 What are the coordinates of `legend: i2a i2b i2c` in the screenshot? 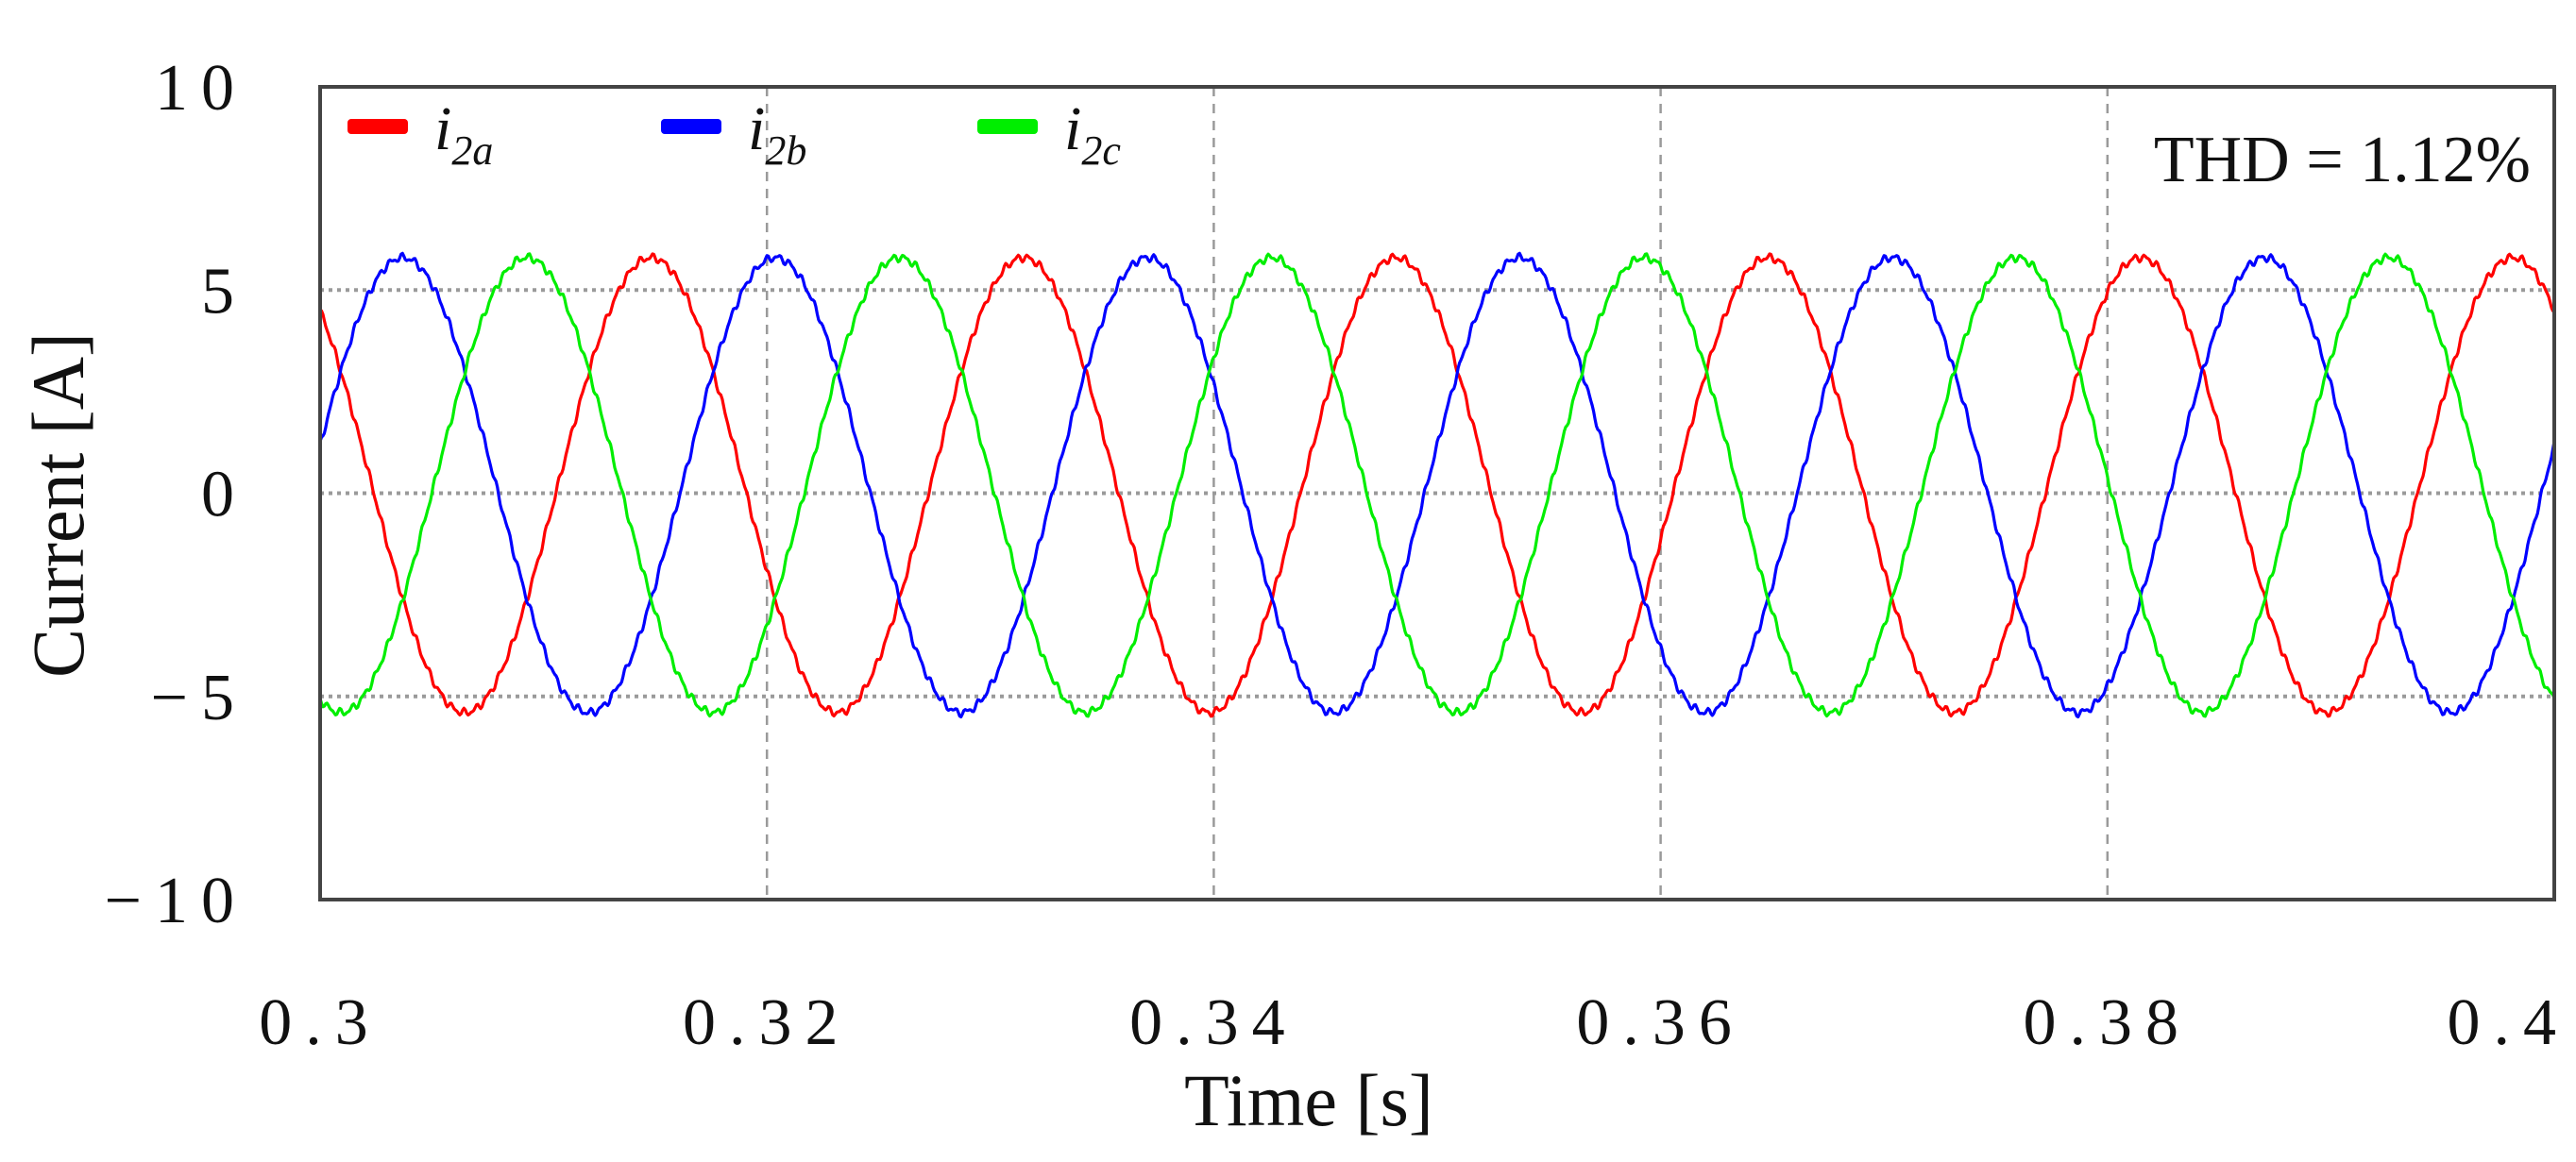 It's located at (734, 134).